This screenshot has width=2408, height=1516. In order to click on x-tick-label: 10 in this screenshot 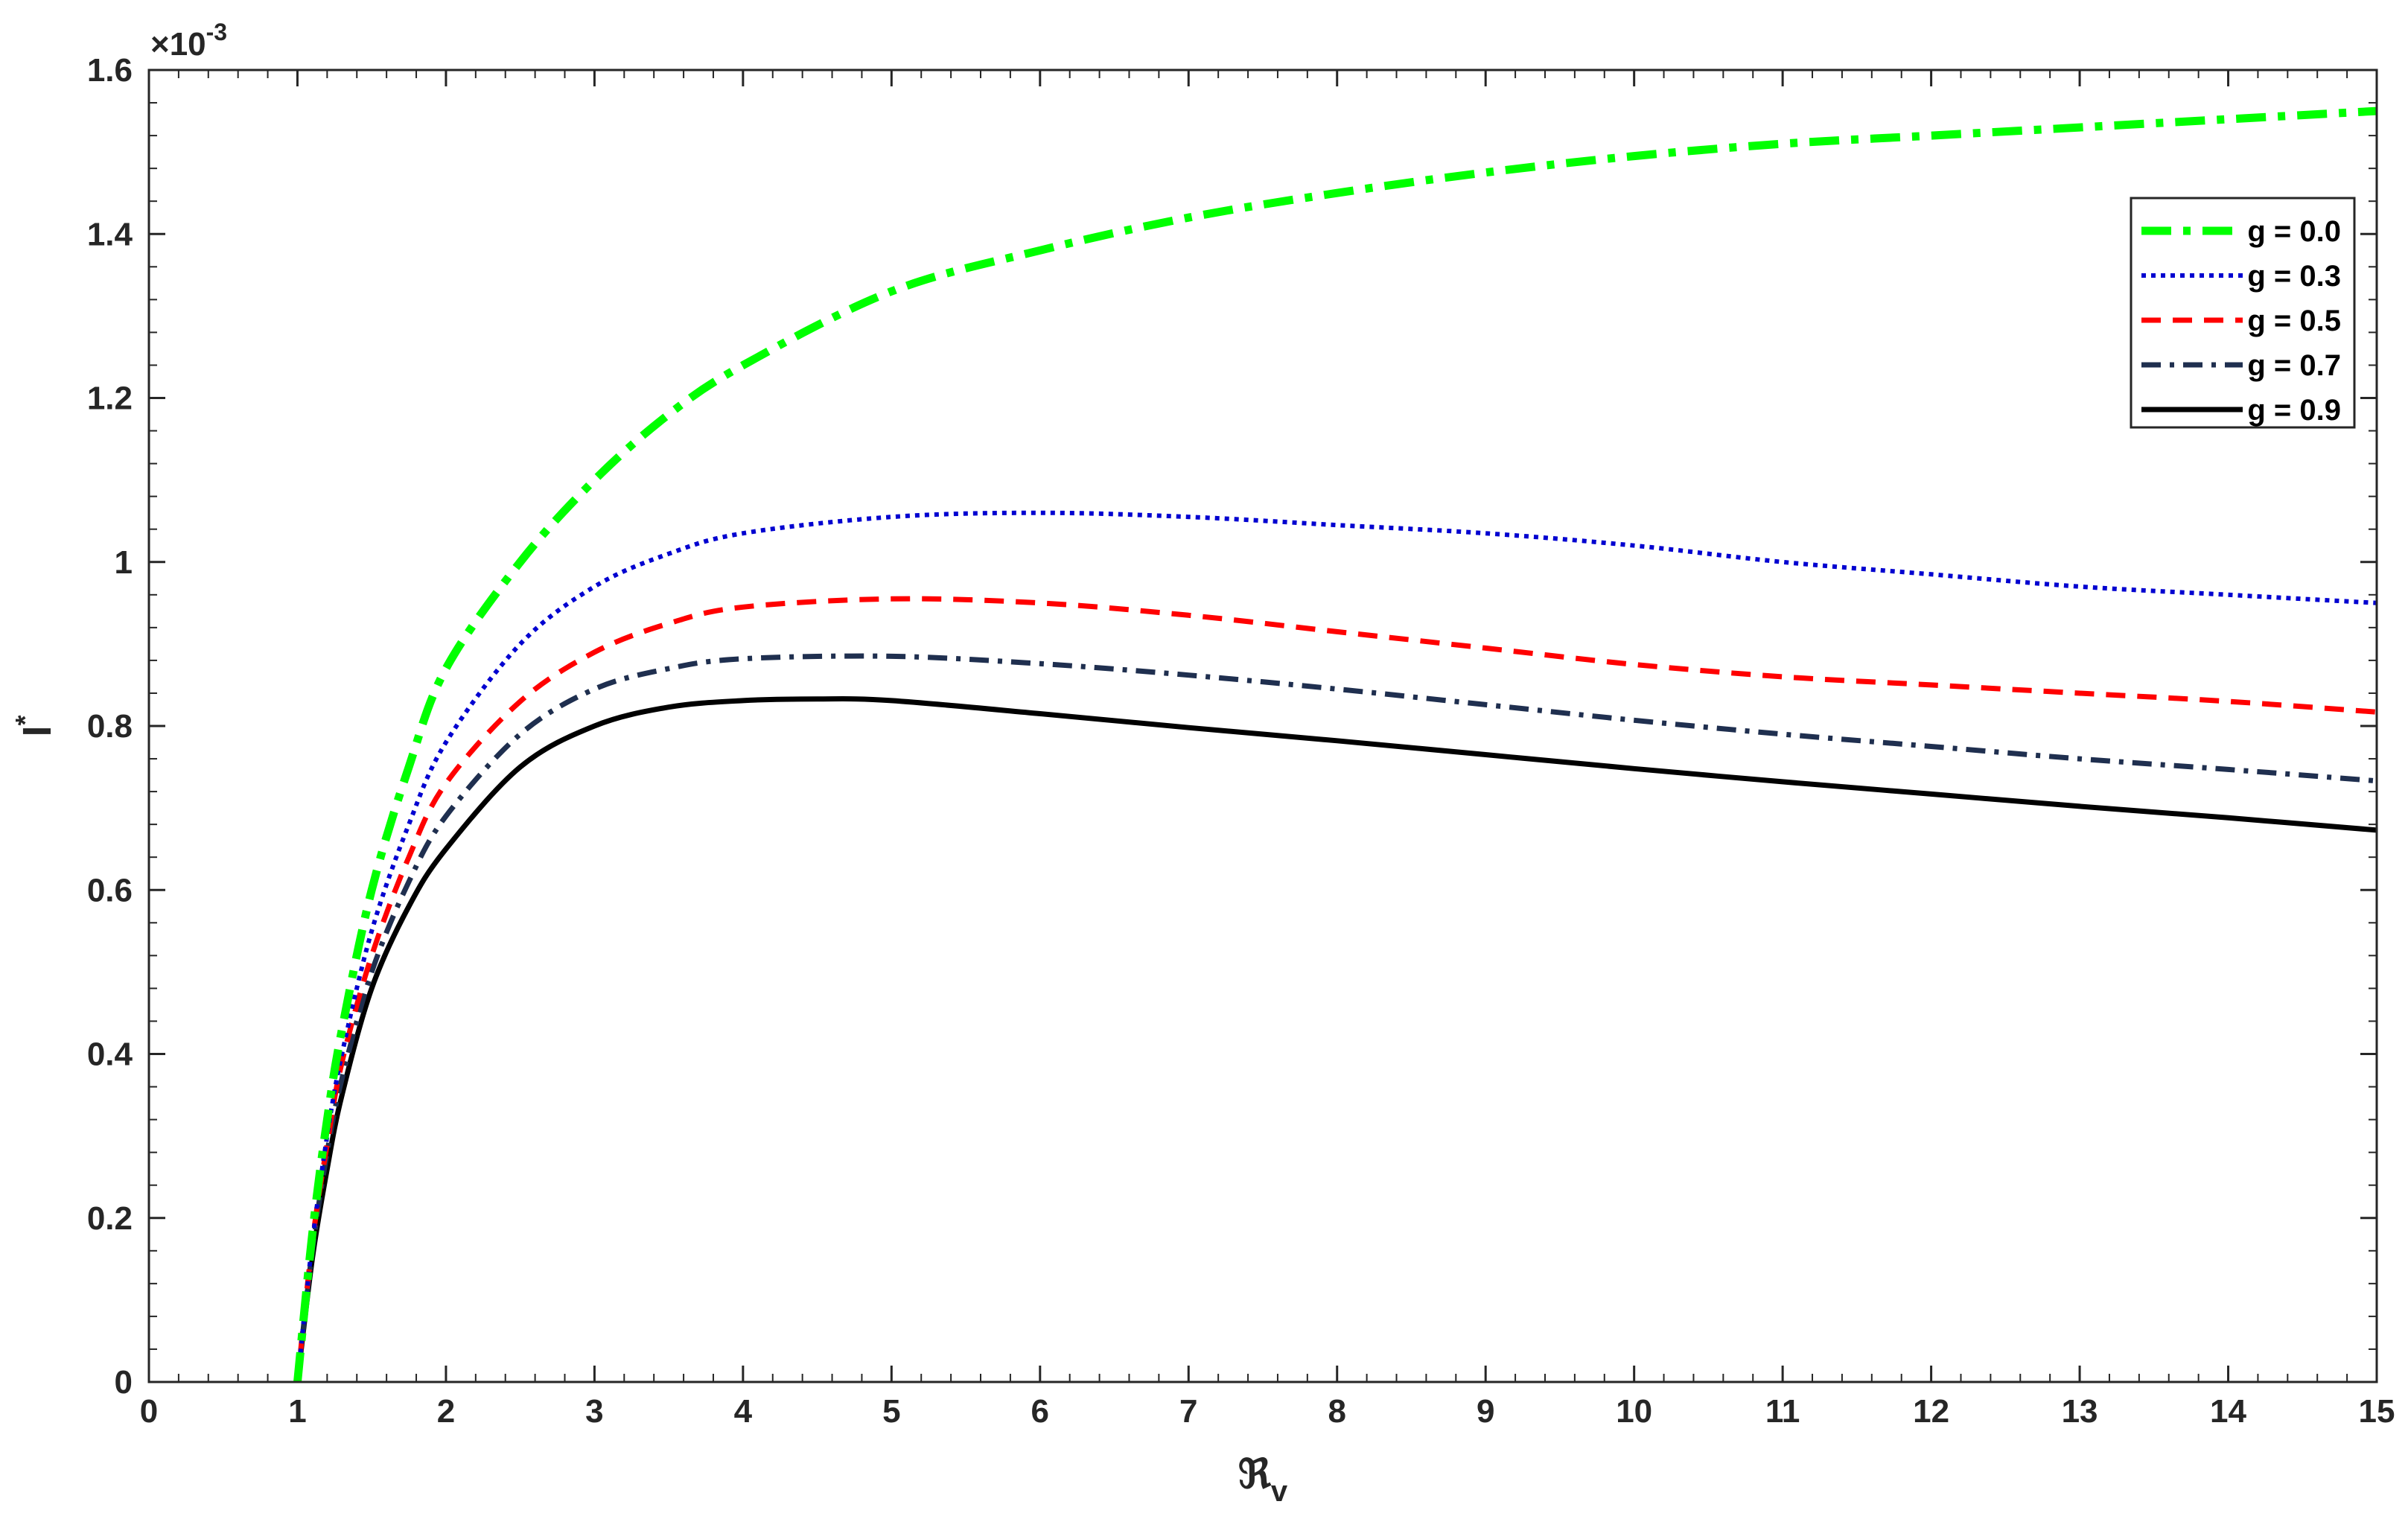, I will do `click(1634, 1411)`.